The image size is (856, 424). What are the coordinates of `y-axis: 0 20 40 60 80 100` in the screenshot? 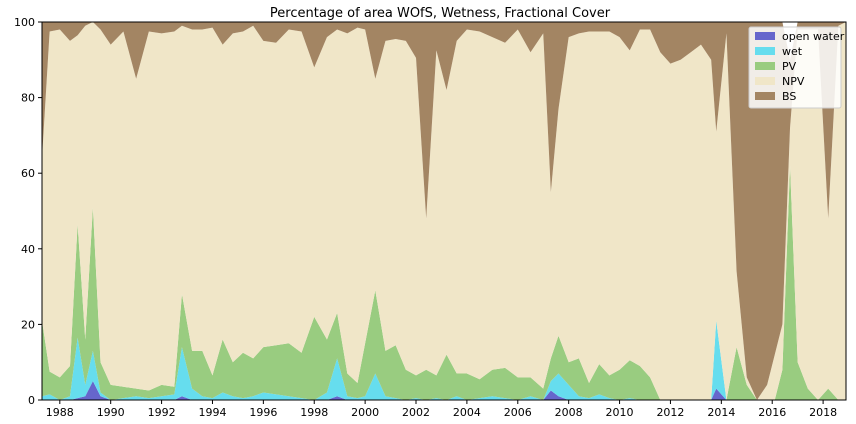 It's located at (28, 211).